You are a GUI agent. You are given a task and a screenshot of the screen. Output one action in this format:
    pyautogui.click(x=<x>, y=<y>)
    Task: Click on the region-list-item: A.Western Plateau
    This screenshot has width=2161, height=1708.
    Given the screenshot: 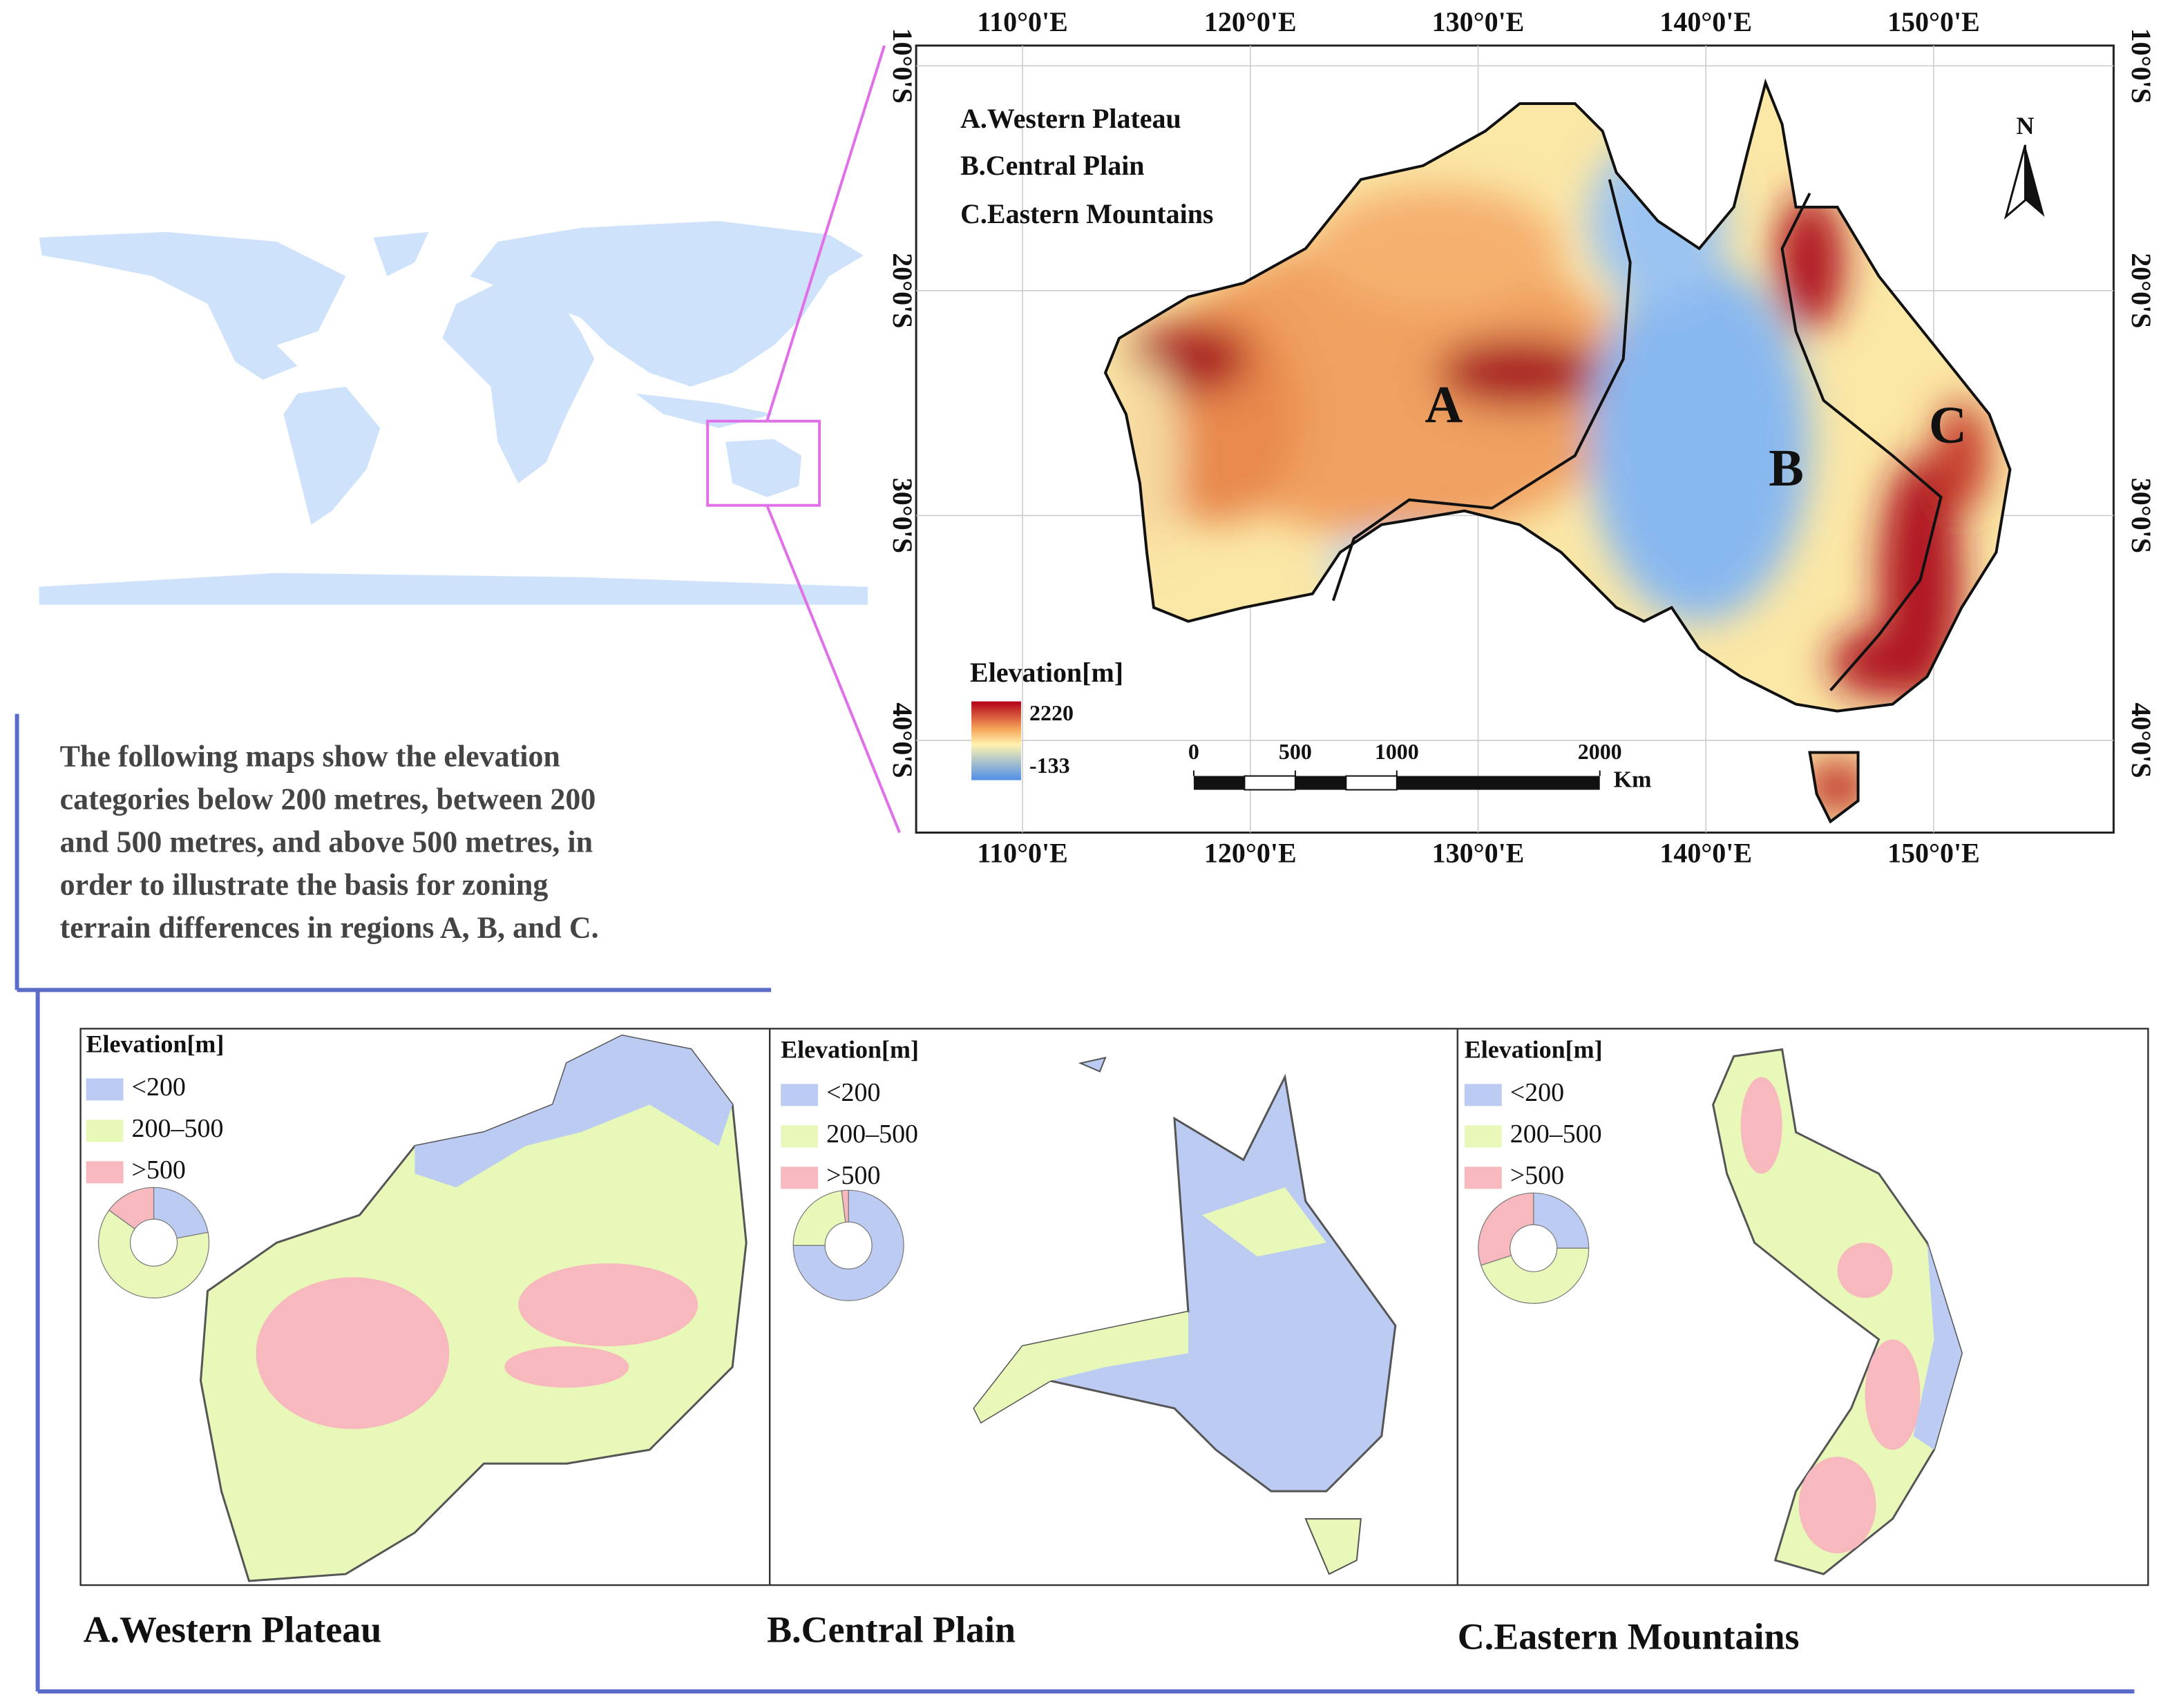 What is the action you would take?
    pyautogui.click(x=1070, y=119)
    